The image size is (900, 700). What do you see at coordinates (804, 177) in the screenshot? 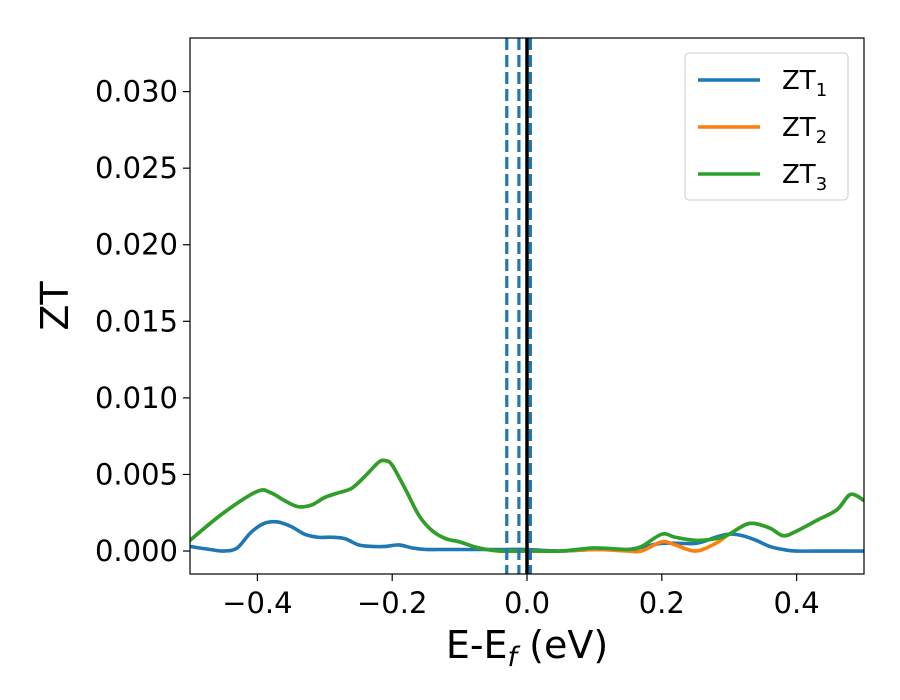
I see `legend-label-zt3: ZT3` at bounding box center [804, 177].